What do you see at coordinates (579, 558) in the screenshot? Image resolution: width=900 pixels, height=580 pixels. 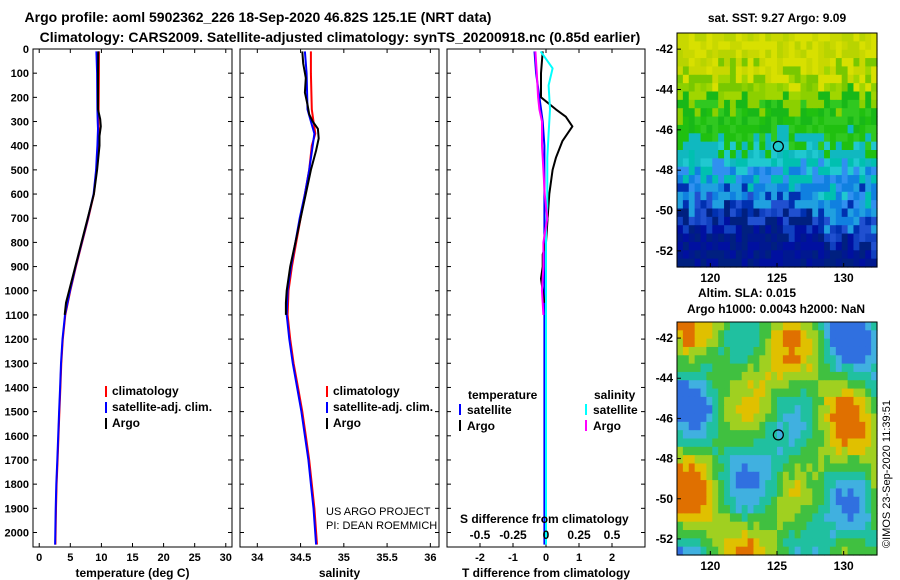 I see `x-tick-label: 1` at bounding box center [579, 558].